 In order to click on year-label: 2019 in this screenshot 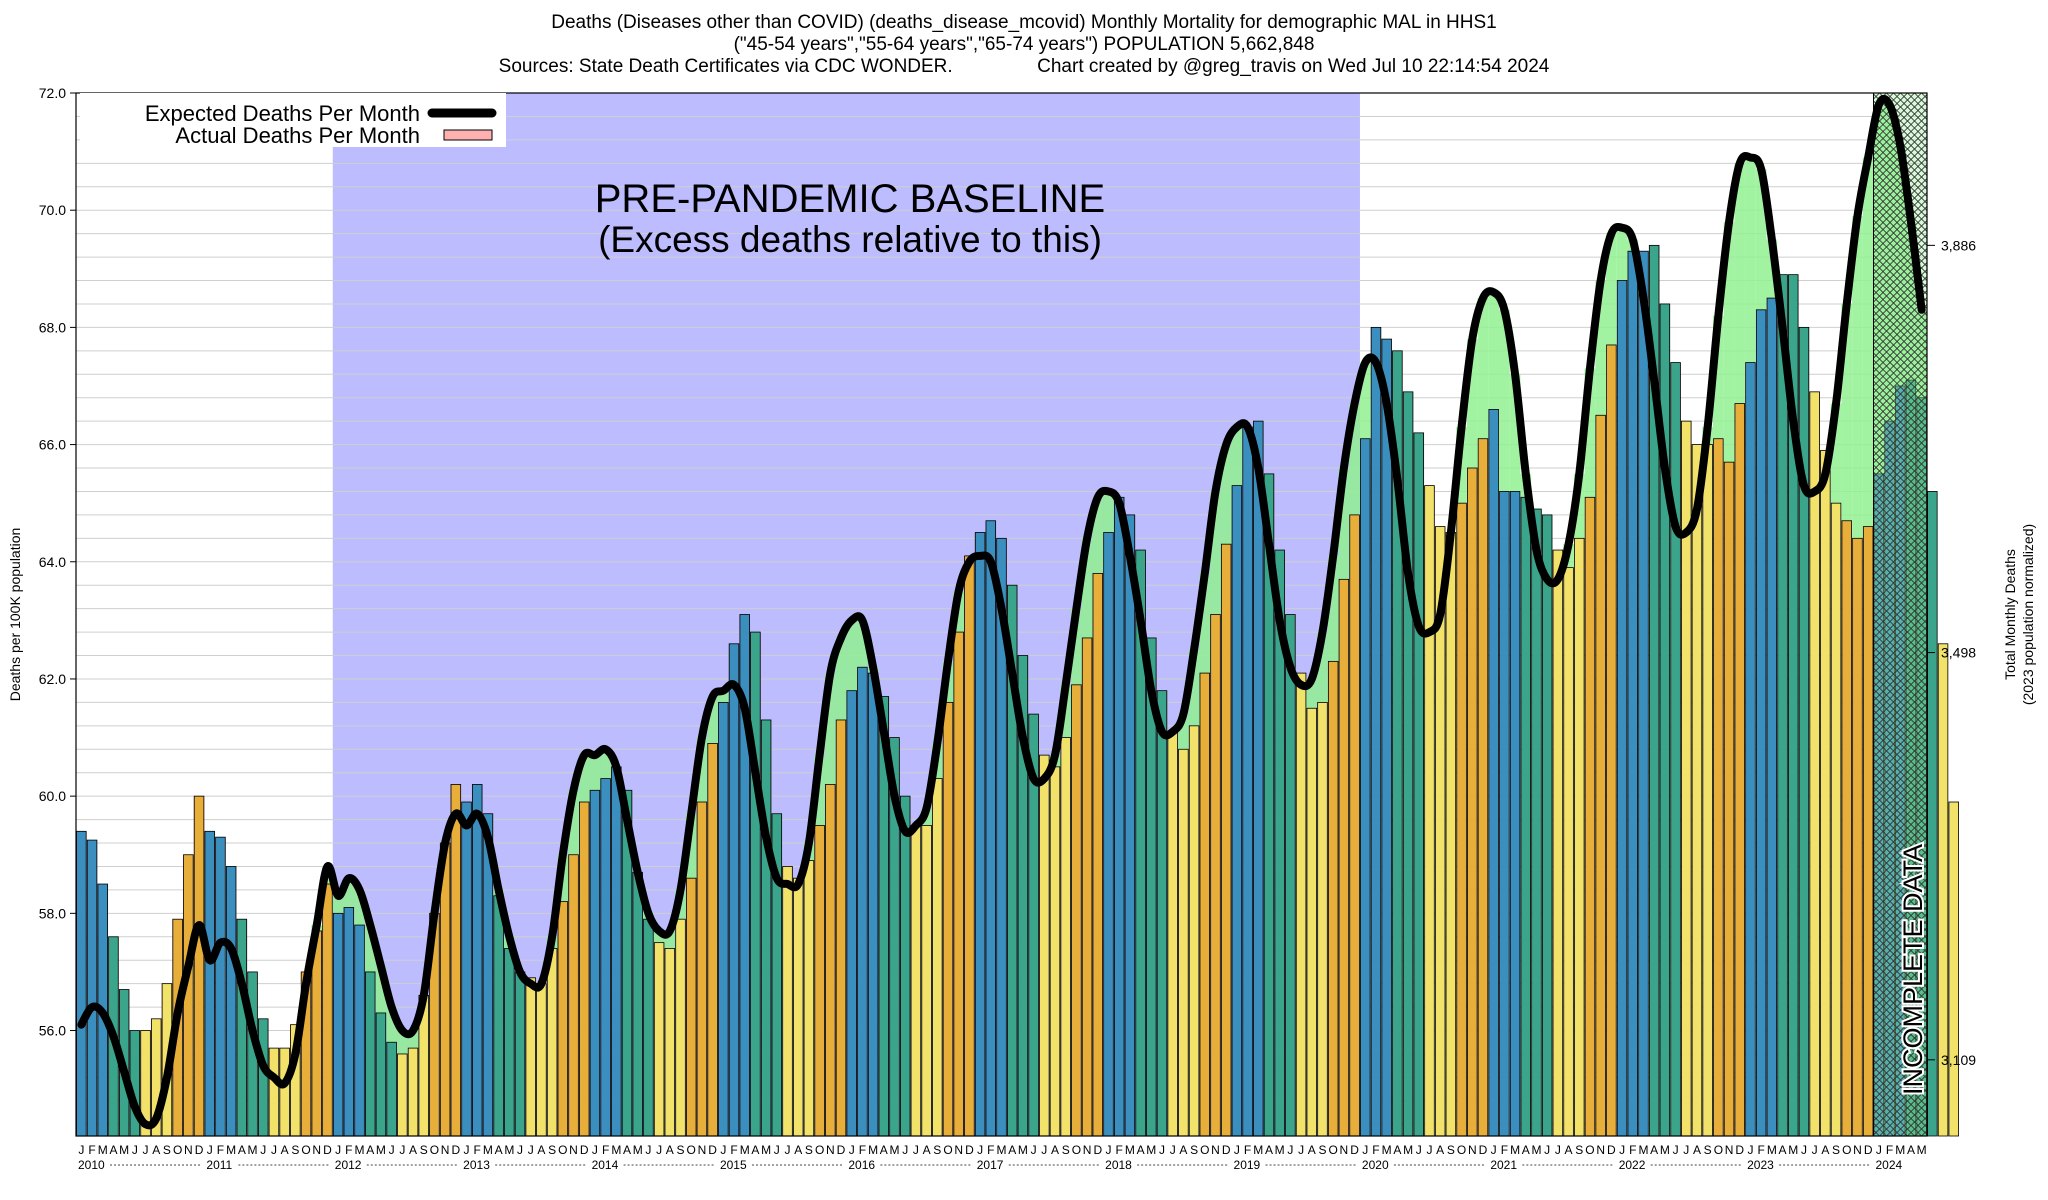, I will do `click(1247, 1165)`.